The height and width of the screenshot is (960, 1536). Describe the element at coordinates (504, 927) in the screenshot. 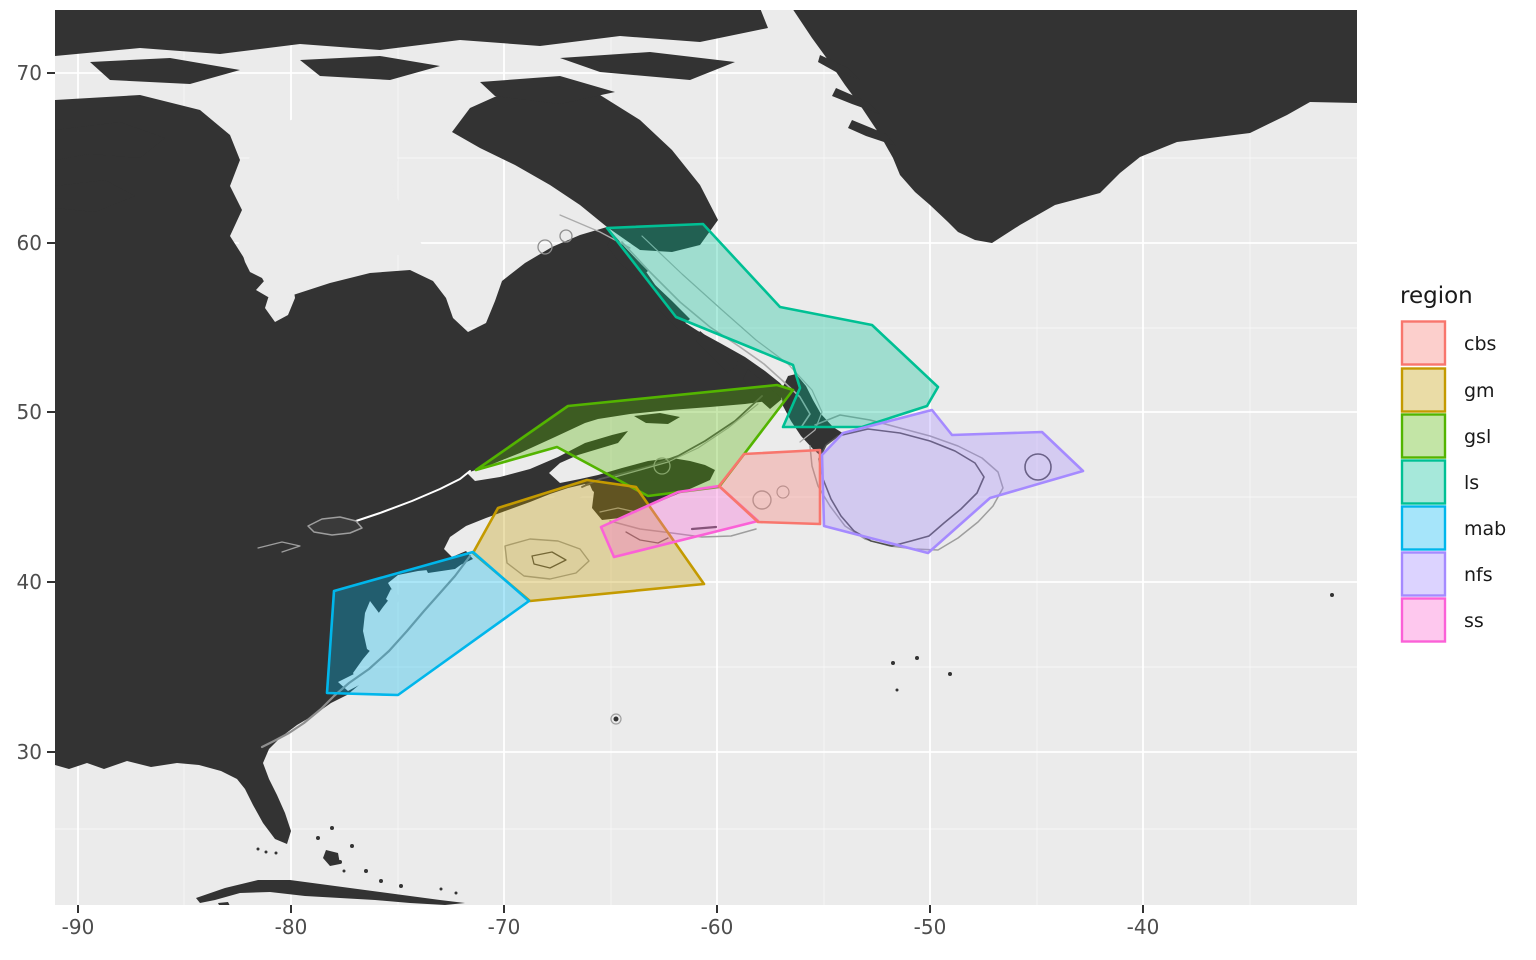

I see `x-tick-label: -70` at that location.